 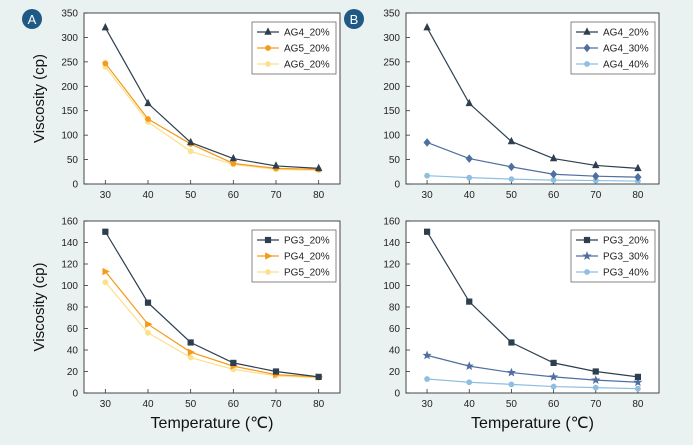 What do you see at coordinates (39, 307) in the screenshot?
I see `y-axis-title: Viscosity (cp)` at bounding box center [39, 307].